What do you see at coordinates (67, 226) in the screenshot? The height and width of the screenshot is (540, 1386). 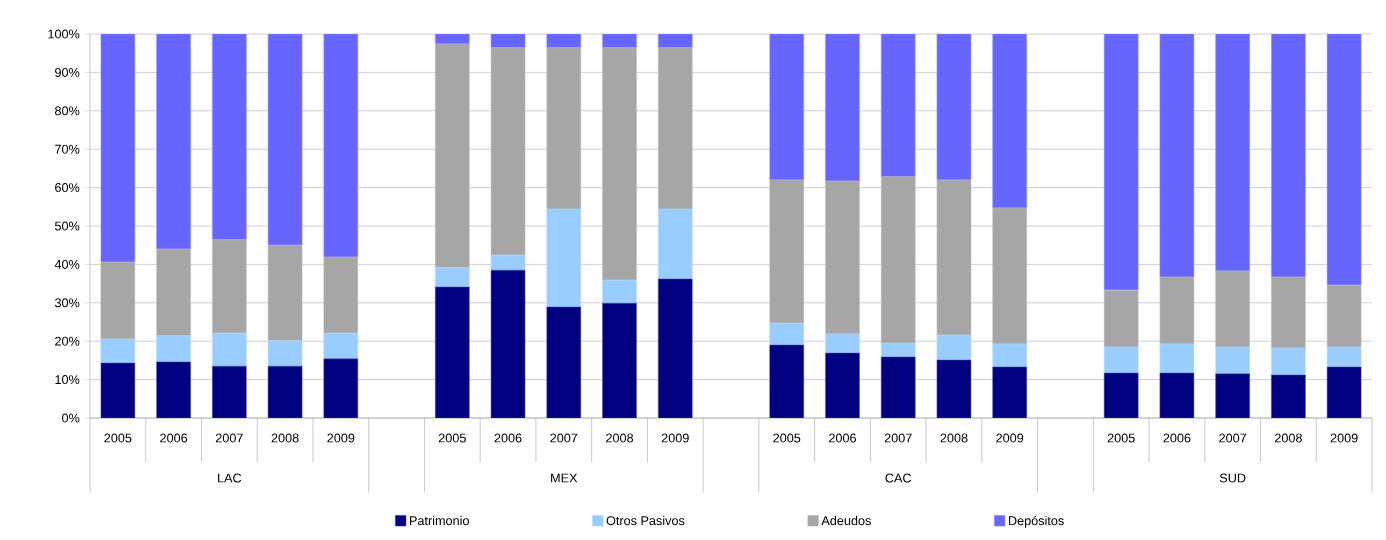 I see `y-tick-label: 50%` at bounding box center [67, 226].